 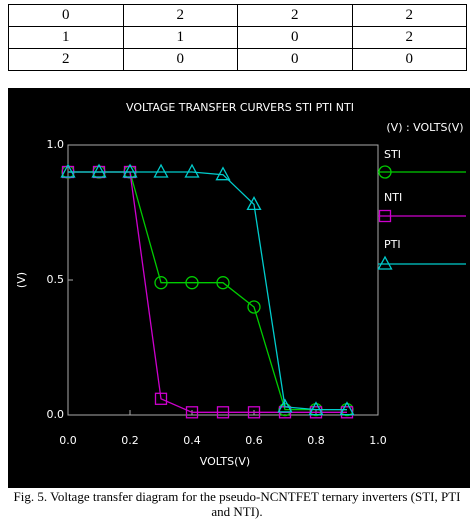 What do you see at coordinates (192, 440) in the screenshot?
I see `x-tick-label: 0.4` at bounding box center [192, 440].